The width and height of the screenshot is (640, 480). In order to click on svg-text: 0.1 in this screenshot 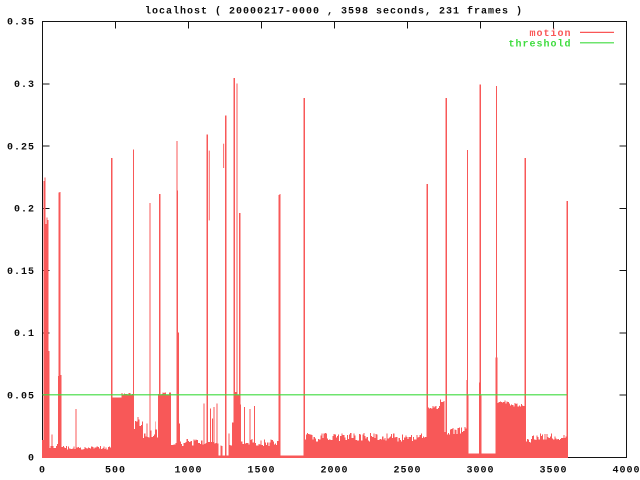, I will do `click(24, 334)`.